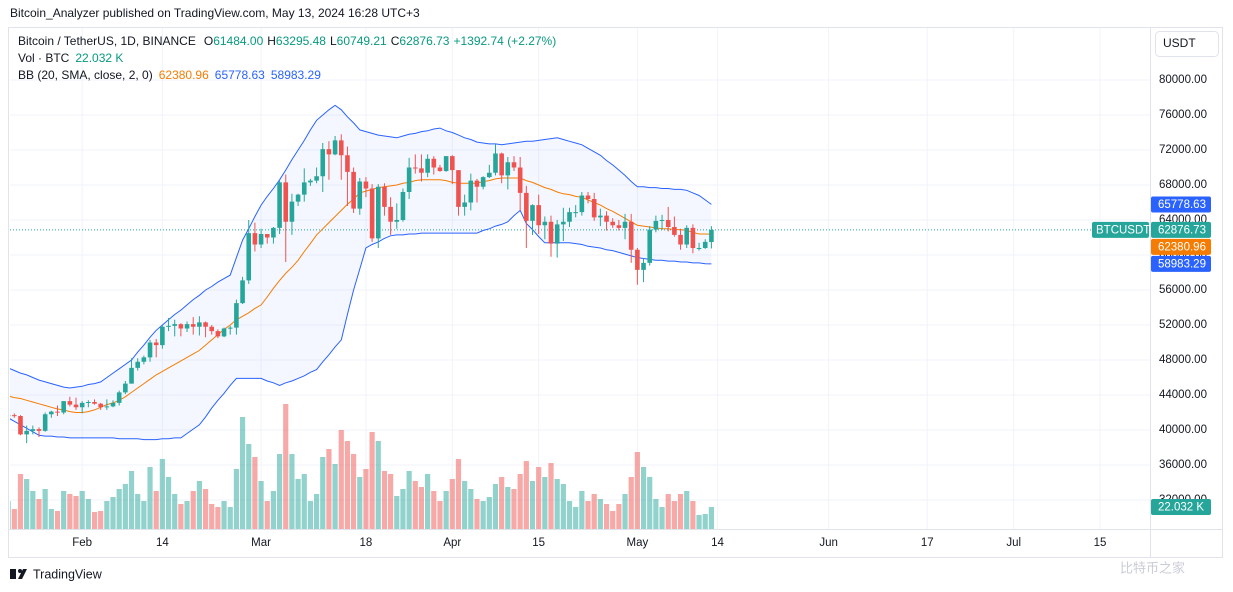  Describe the element at coordinates (238, 41) in the screenshot. I see `ohlc-value: 61484.00` at that location.